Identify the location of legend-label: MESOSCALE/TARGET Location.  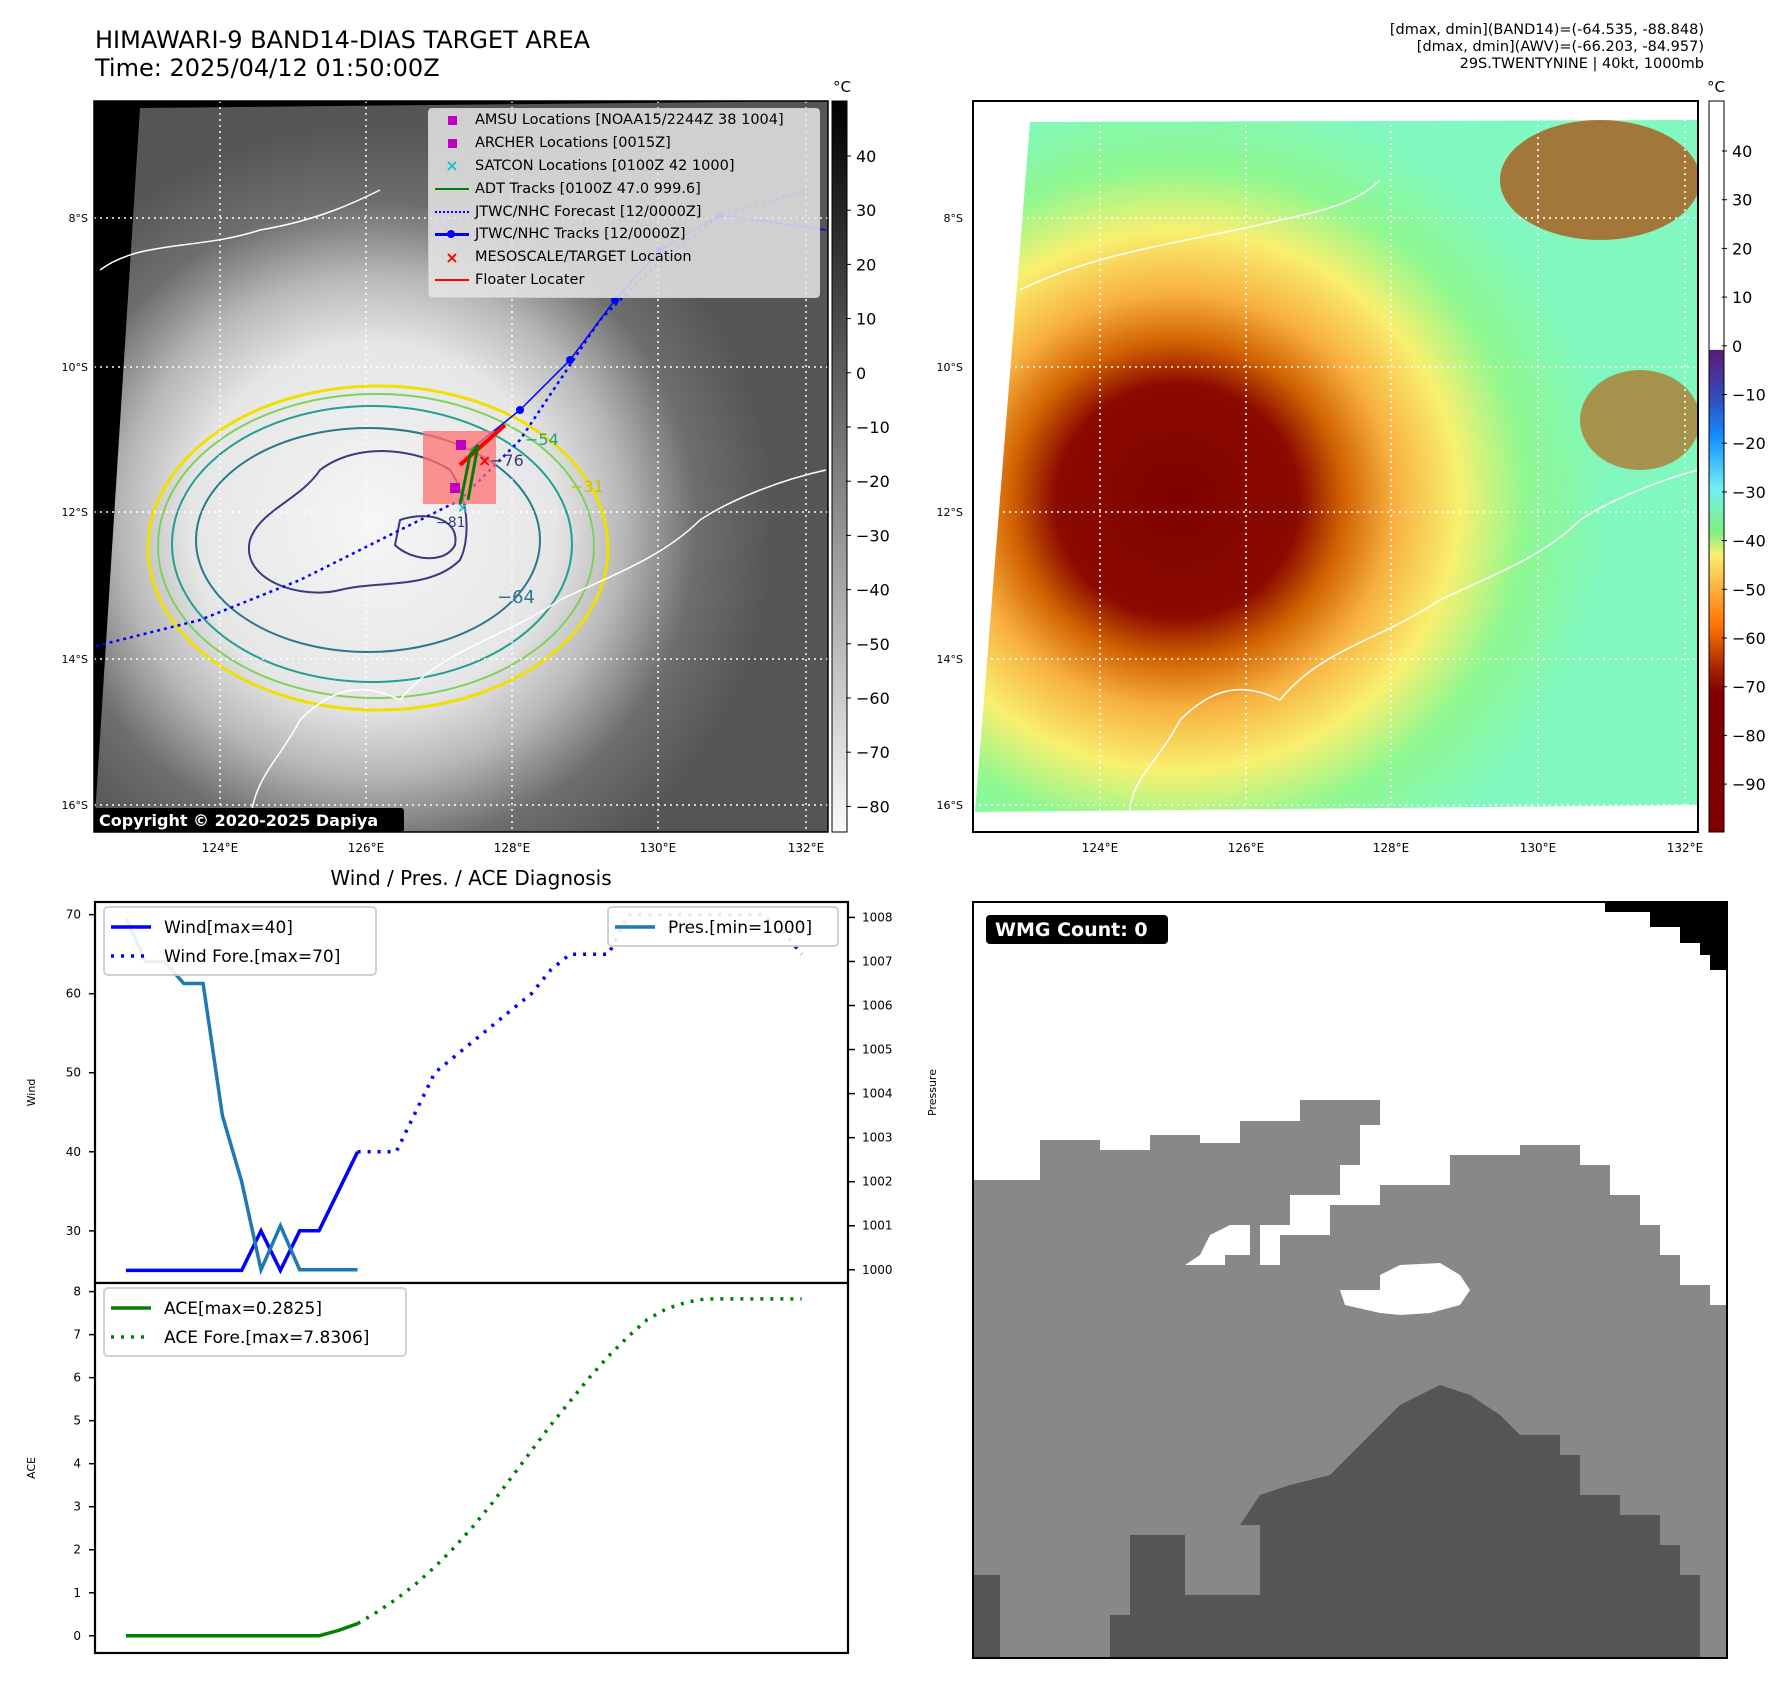
(583, 257).